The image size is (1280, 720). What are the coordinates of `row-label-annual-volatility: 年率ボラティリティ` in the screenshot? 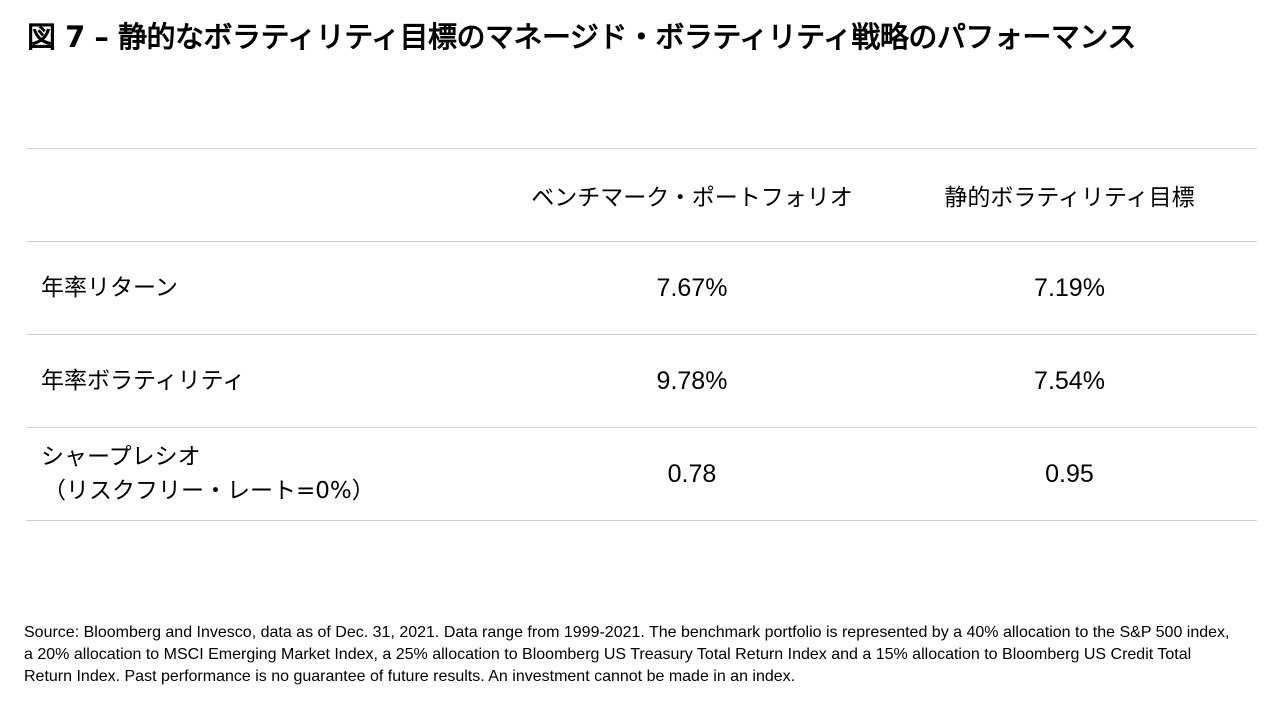 It's located at (264, 381).